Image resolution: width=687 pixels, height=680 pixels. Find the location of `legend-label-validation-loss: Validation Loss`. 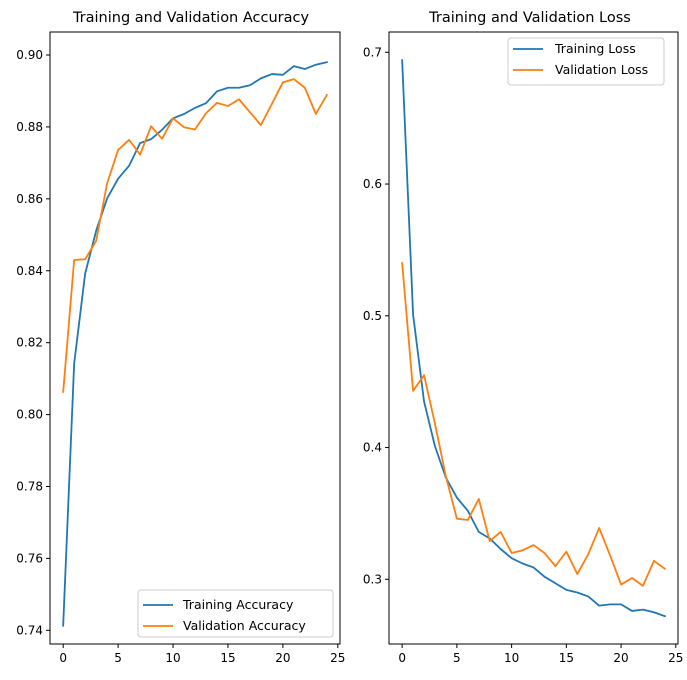

legend-label-validation-loss: Validation Loss is located at coordinates (601, 69).